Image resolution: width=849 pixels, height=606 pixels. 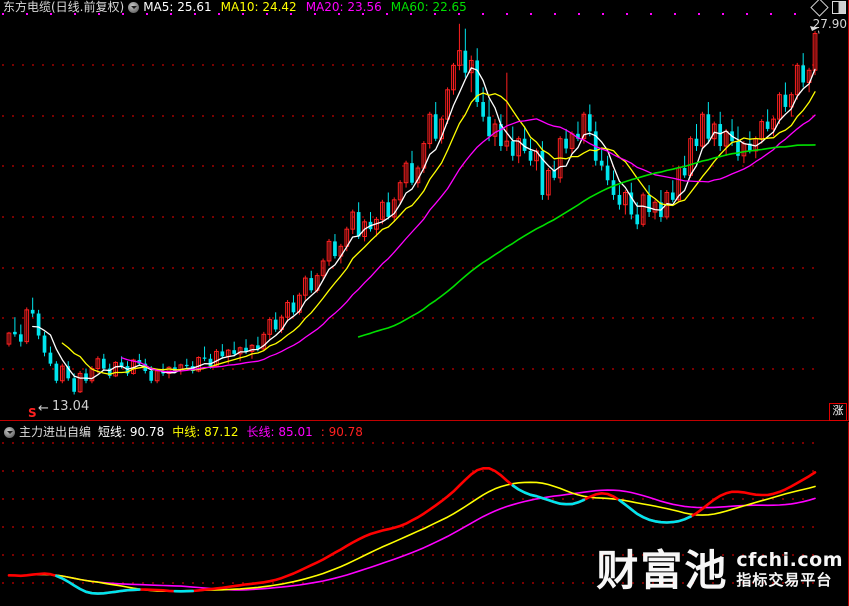 I want to click on price-low-label: 13.04, so click(x=71, y=406).